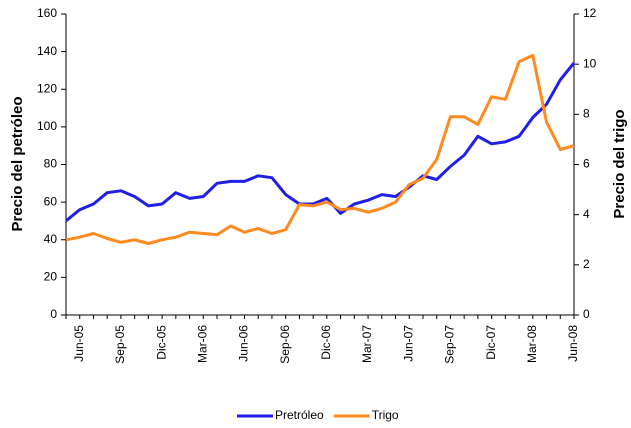 This screenshot has height=428, width=631. What do you see at coordinates (47, 126) in the screenshot?
I see `y-tick-label: 100` at bounding box center [47, 126].